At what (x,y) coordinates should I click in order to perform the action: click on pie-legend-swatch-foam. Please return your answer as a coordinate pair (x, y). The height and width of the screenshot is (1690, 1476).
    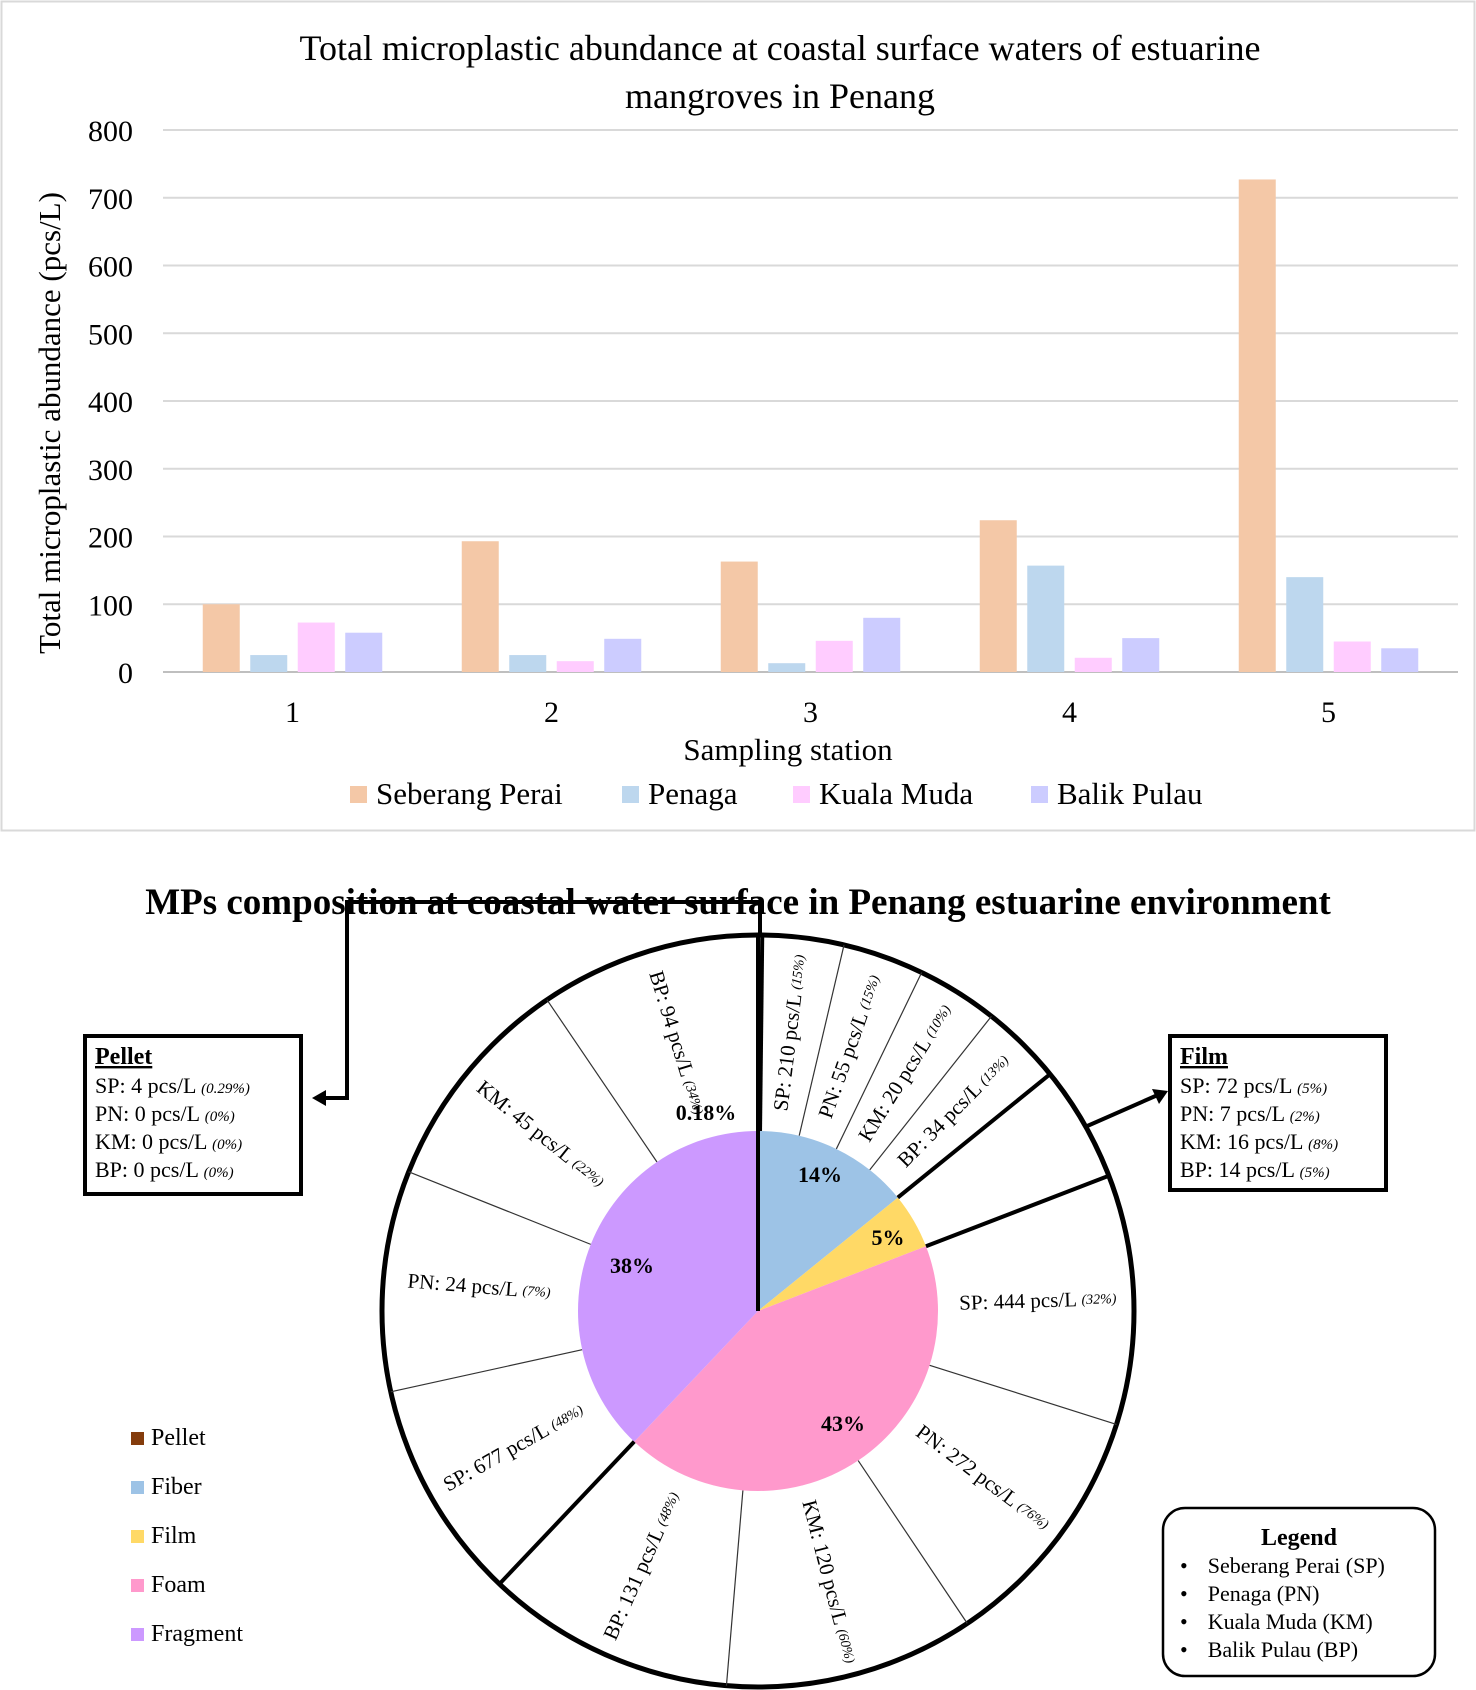
    Looking at the image, I should click on (137, 1585).